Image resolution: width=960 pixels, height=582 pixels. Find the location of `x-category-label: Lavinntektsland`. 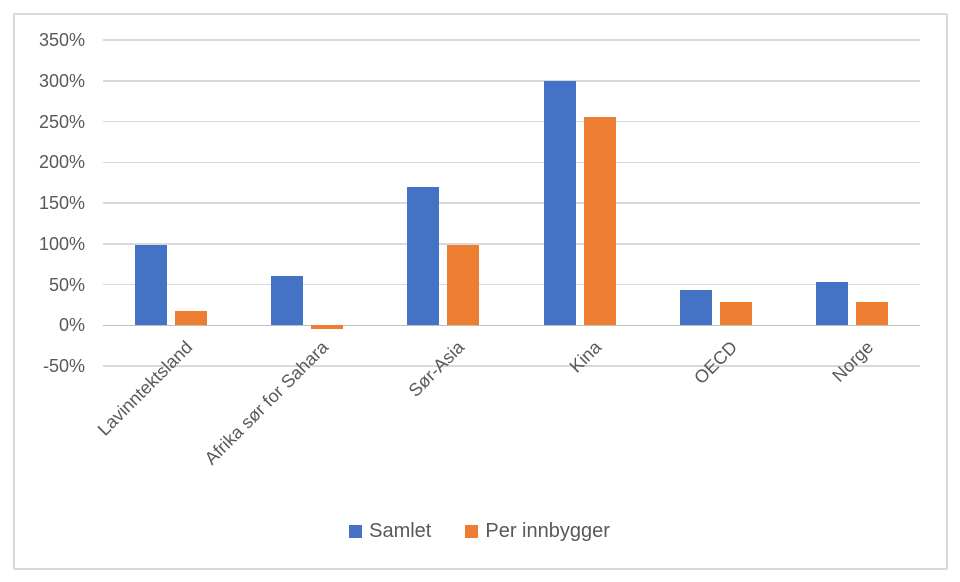

x-category-label: Lavinntektsland is located at coordinates (145, 388).